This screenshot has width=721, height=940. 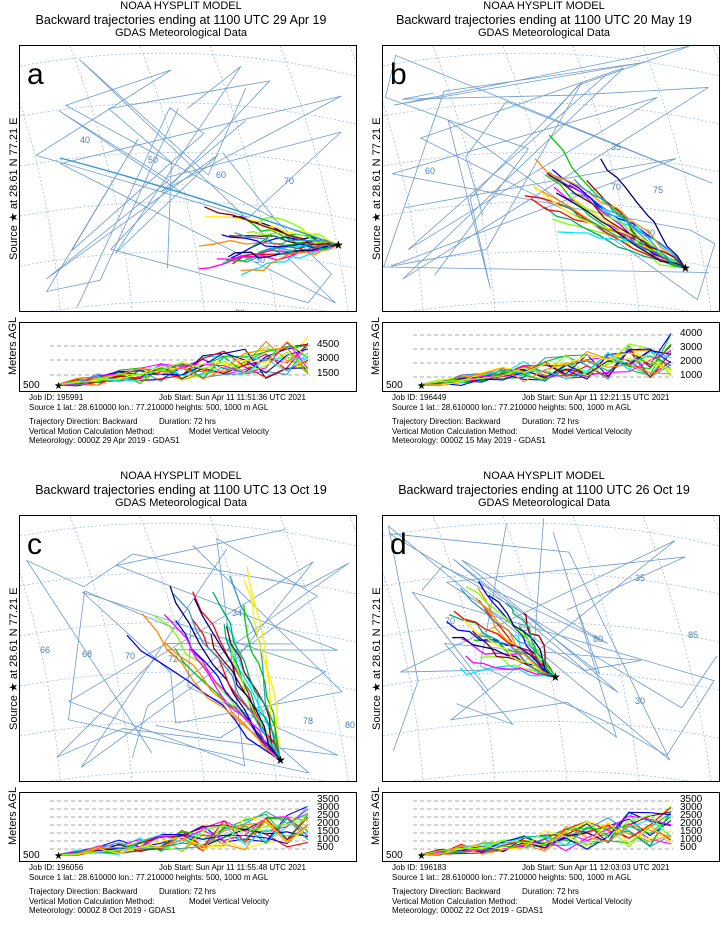 What do you see at coordinates (45, 650) in the screenshot?
I see `grid-label: 66` at bounding box center [45, 650].